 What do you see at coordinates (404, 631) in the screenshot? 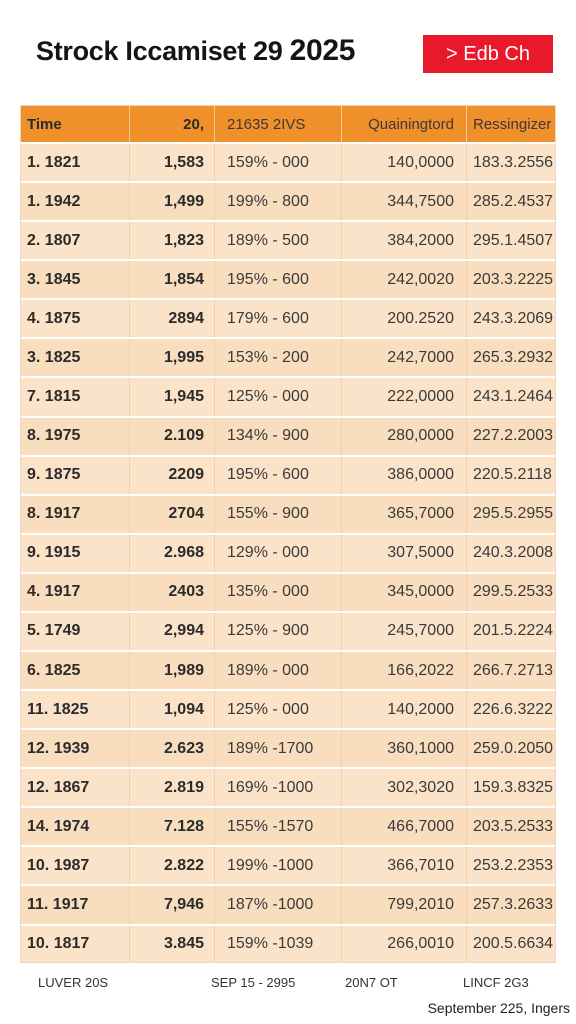
I see `cell-quantity: 245,7000` at bounding box center [404, 631].